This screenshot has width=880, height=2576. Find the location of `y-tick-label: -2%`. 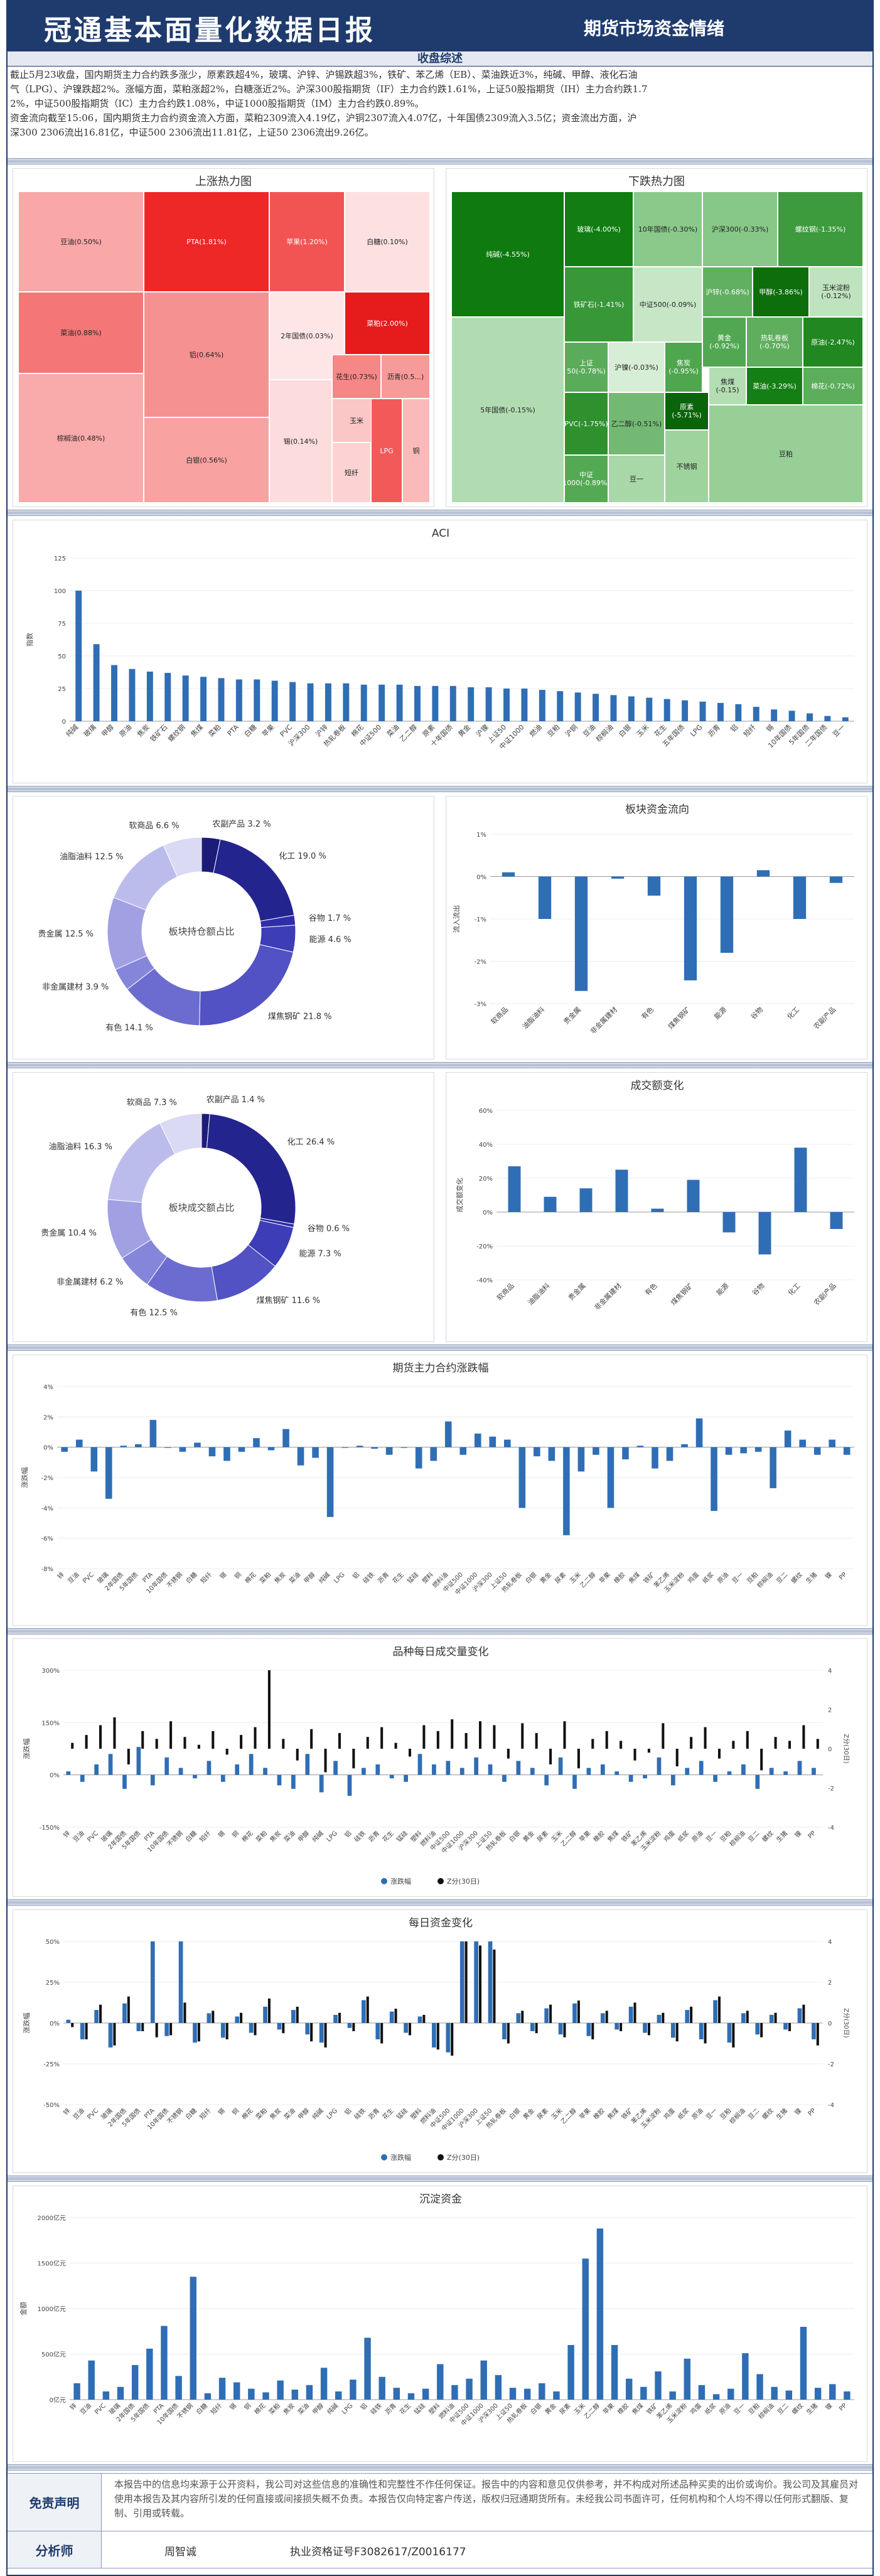

y-tick-label: -2% is located at coordinates (47, 1478).